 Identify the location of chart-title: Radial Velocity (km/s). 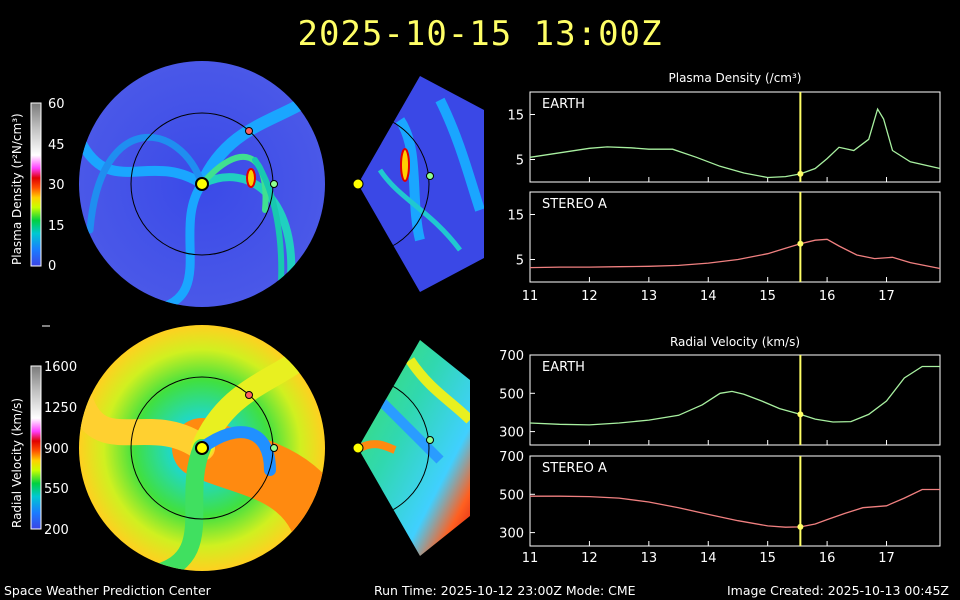
(735, 342).